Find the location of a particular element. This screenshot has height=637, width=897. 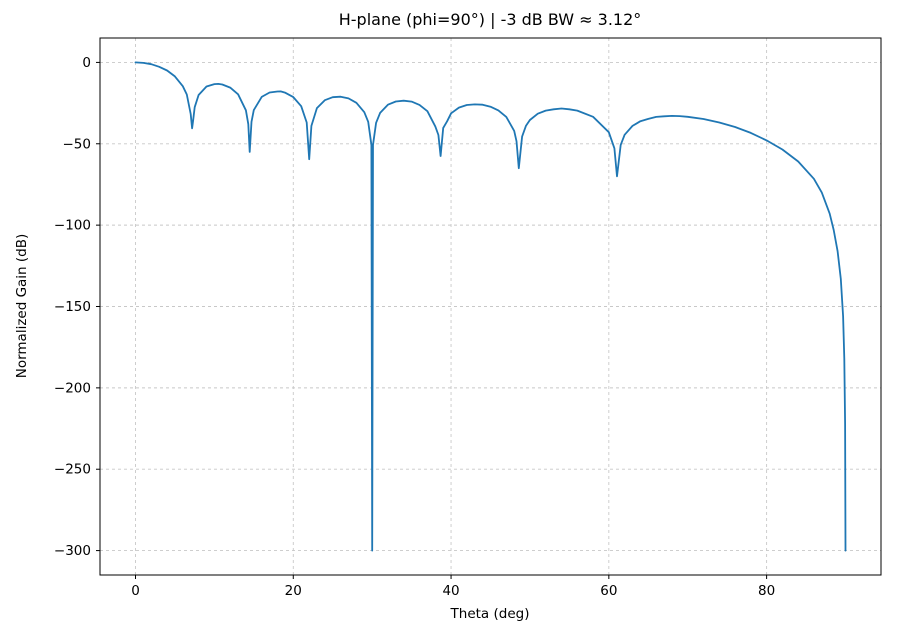

y-axis-label: Normalized Gain (dB) is located at coordinates (22, 306).